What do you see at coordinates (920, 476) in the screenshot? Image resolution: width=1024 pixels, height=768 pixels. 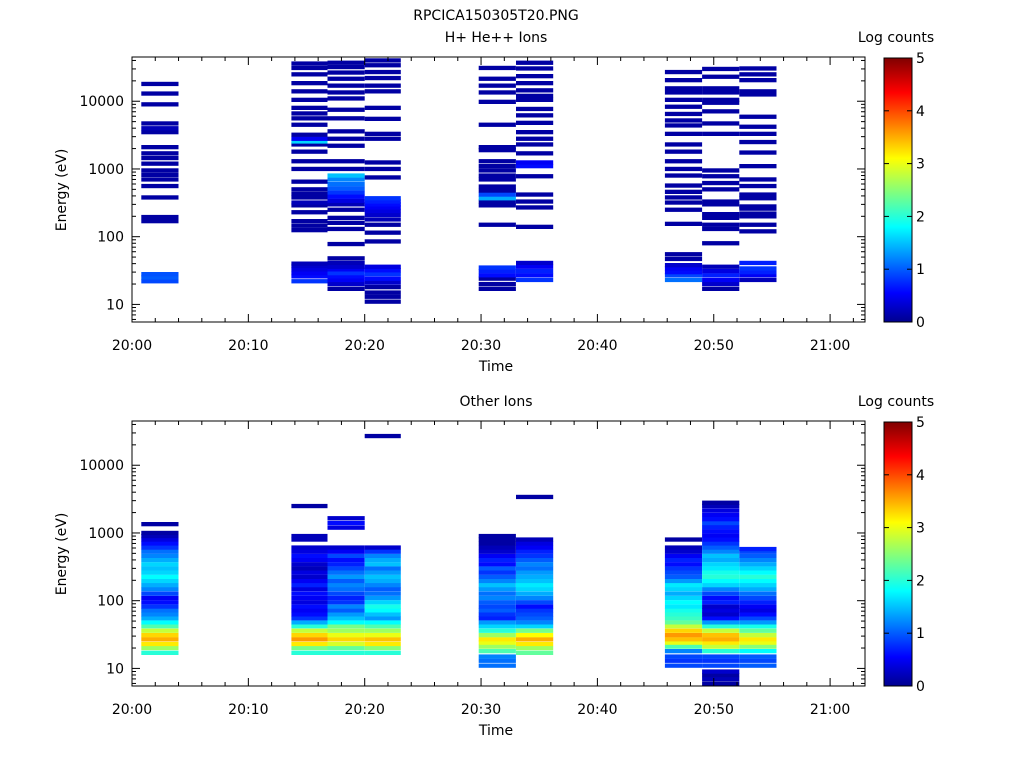 I see `colorbar-tick-label: 4` at bounding box center [920, 476].